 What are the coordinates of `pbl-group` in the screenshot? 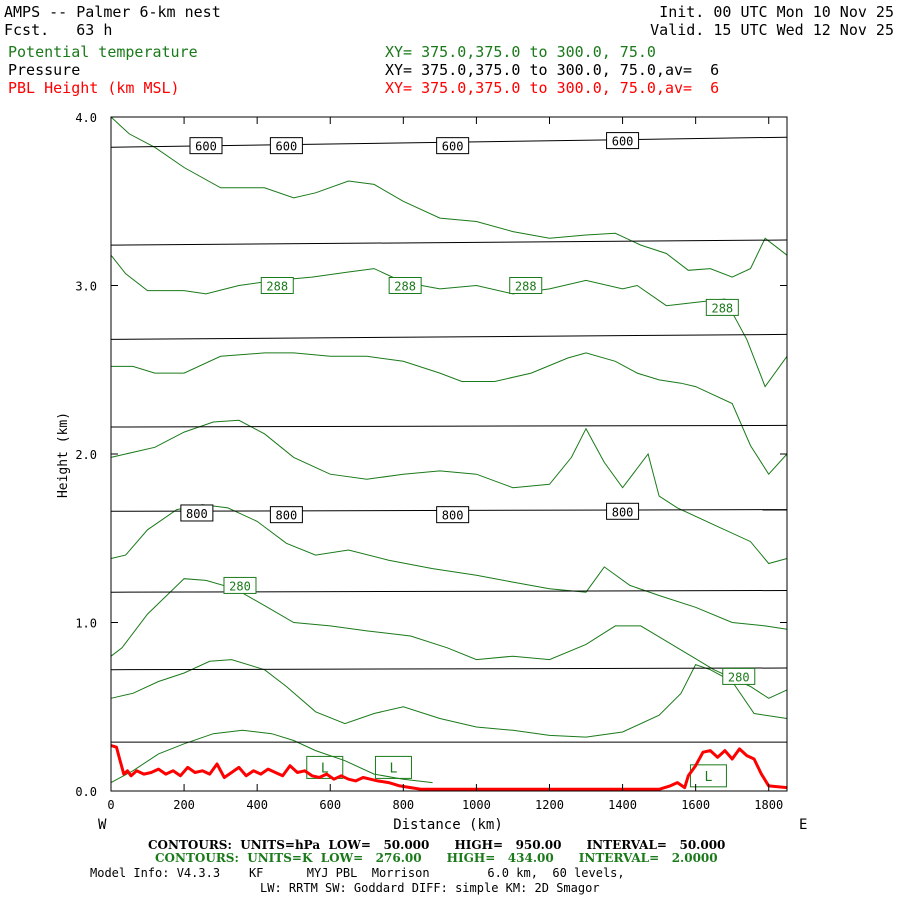 It's located at (449, 767).